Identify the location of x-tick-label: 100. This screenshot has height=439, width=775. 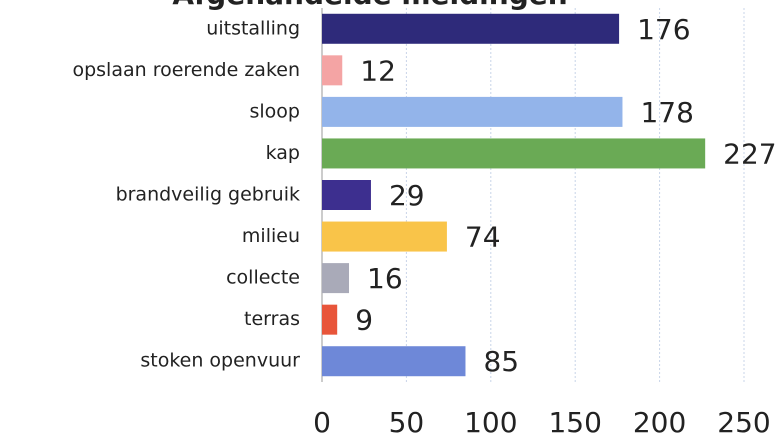
(490, 422).